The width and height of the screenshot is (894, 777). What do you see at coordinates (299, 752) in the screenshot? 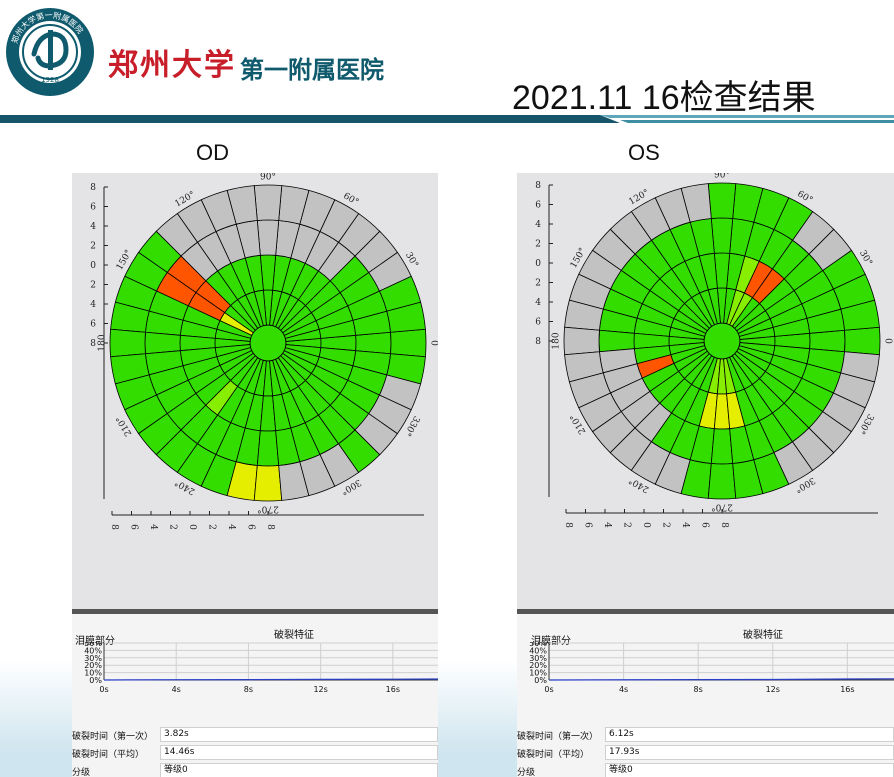
I see `result-value: 14.46s` at bounding box center [299, 752].